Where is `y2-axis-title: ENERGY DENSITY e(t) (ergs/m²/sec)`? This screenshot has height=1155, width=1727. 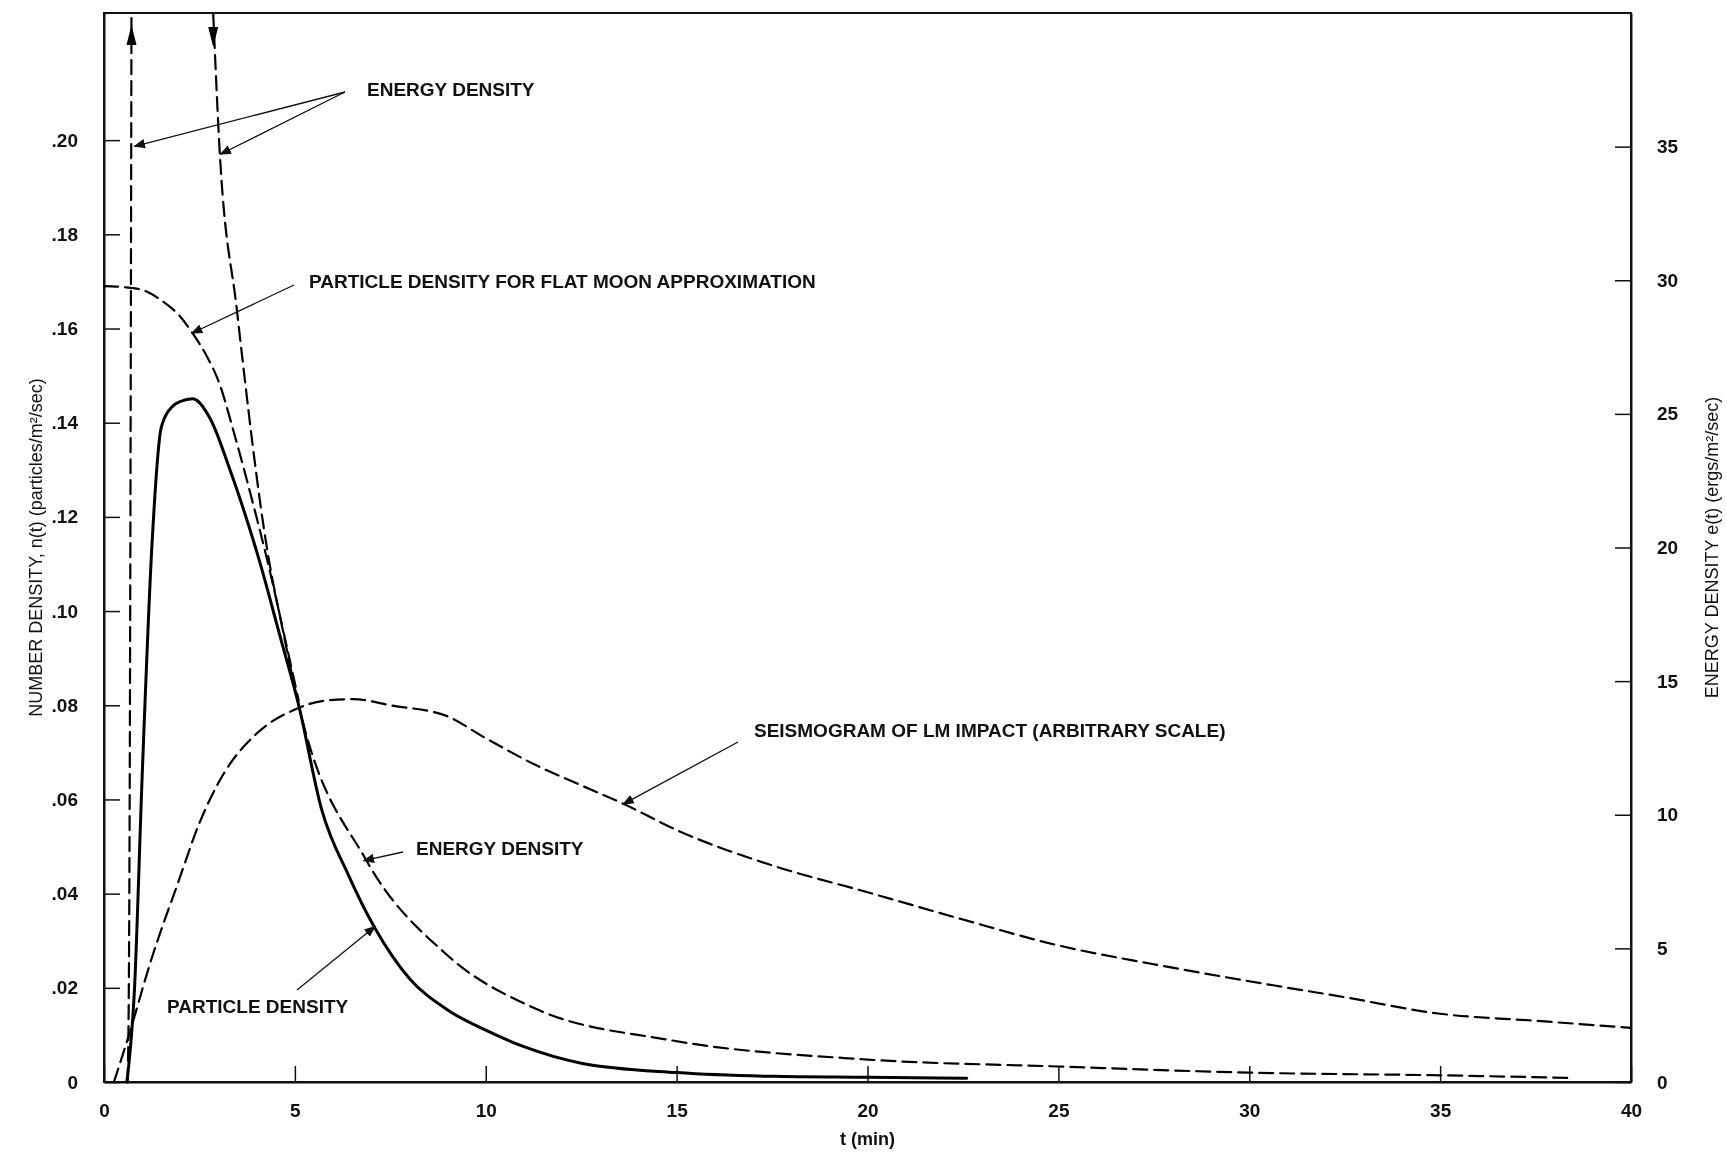 y2-axis-title: ENERGY DENSITY e(t) (ergs/m²/sec) is located at coordinates (1712, 547).